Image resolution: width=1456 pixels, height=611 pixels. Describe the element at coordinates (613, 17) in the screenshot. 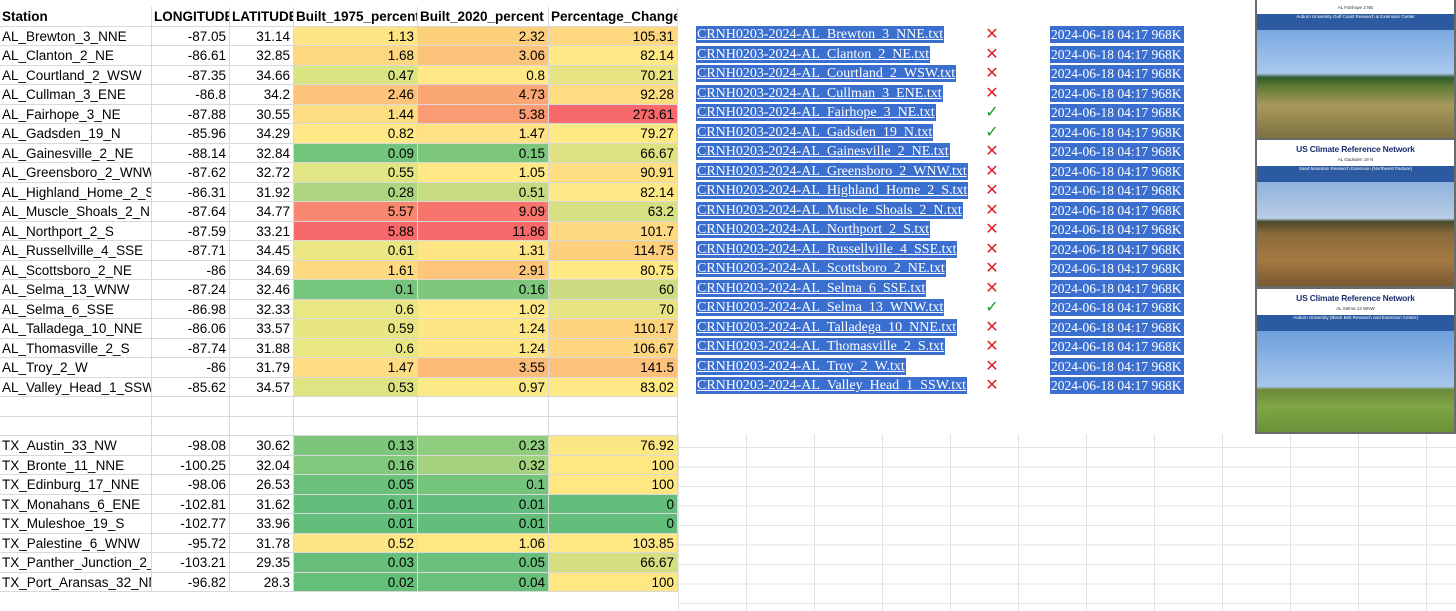

I see `header-percentage-change: Percentage_Change` at that location.